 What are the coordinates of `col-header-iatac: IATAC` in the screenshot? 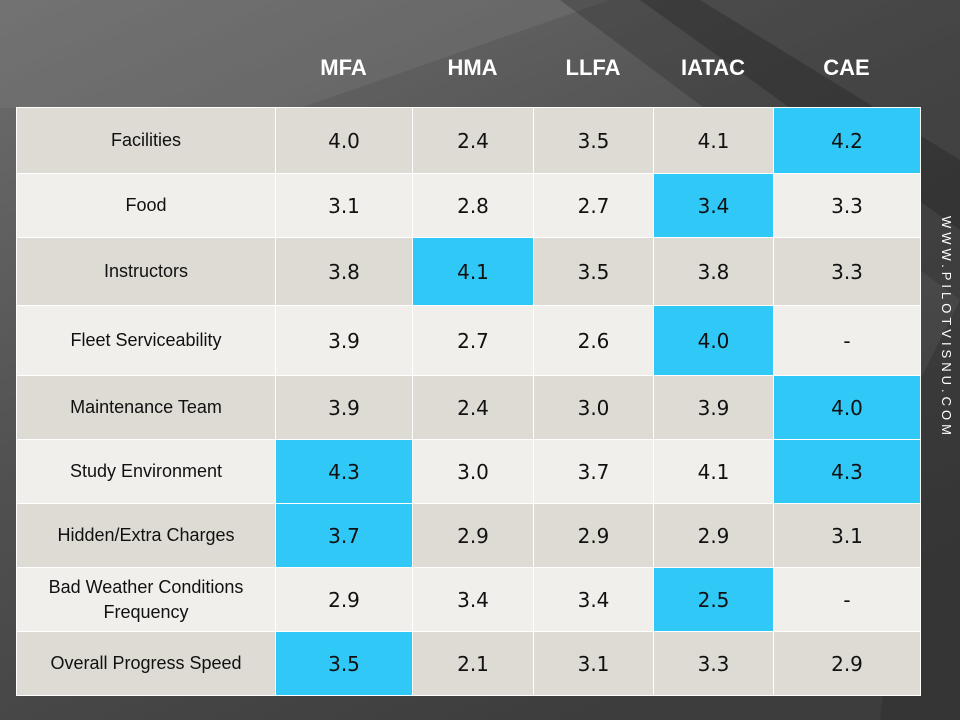 It's located at (713, 67).